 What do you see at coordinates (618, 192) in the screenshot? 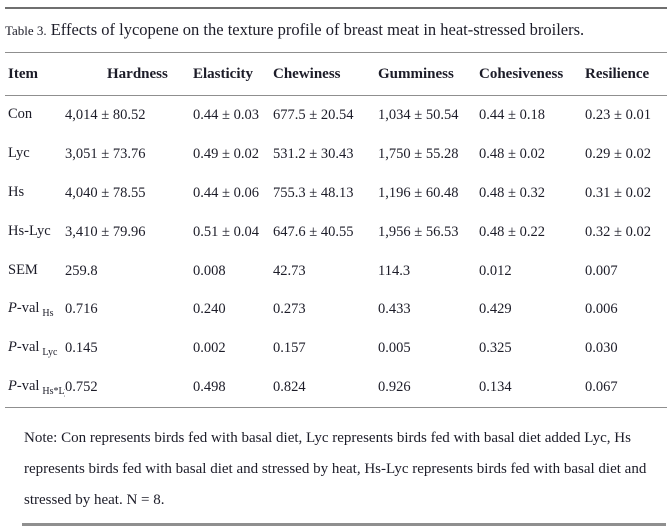
I see `cell: 0.31 ± 0.02` at bounding box center [618, 192].